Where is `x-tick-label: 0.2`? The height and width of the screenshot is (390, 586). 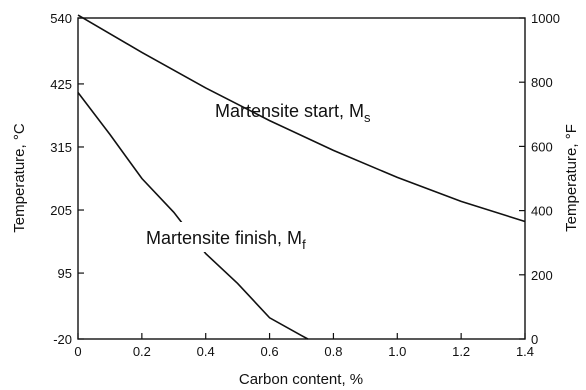
x-tick-label: 0.2 is located at coordinates (142, 351).